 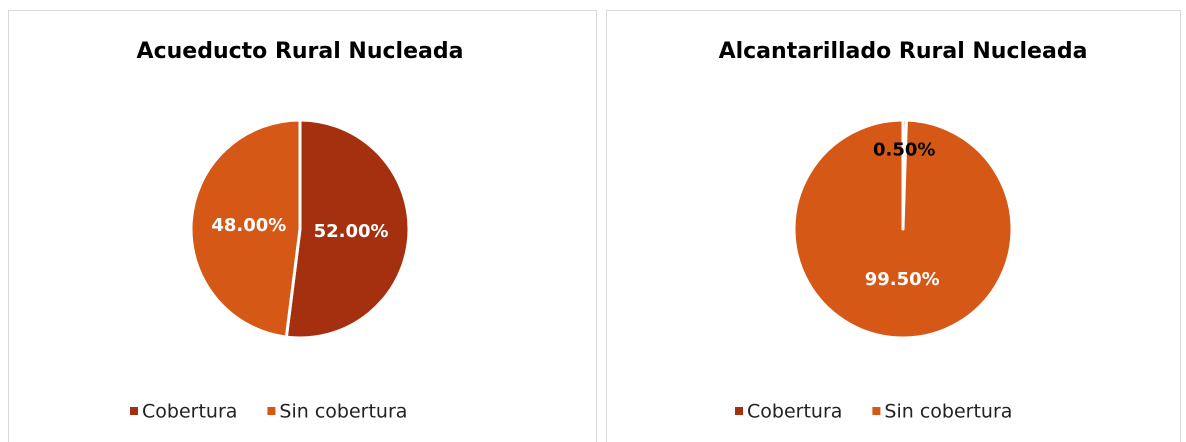 What do you see at coordinates (904, 150) in the screenshot?
I see `data-label: 0.50%` at bounding box center [904, 150].